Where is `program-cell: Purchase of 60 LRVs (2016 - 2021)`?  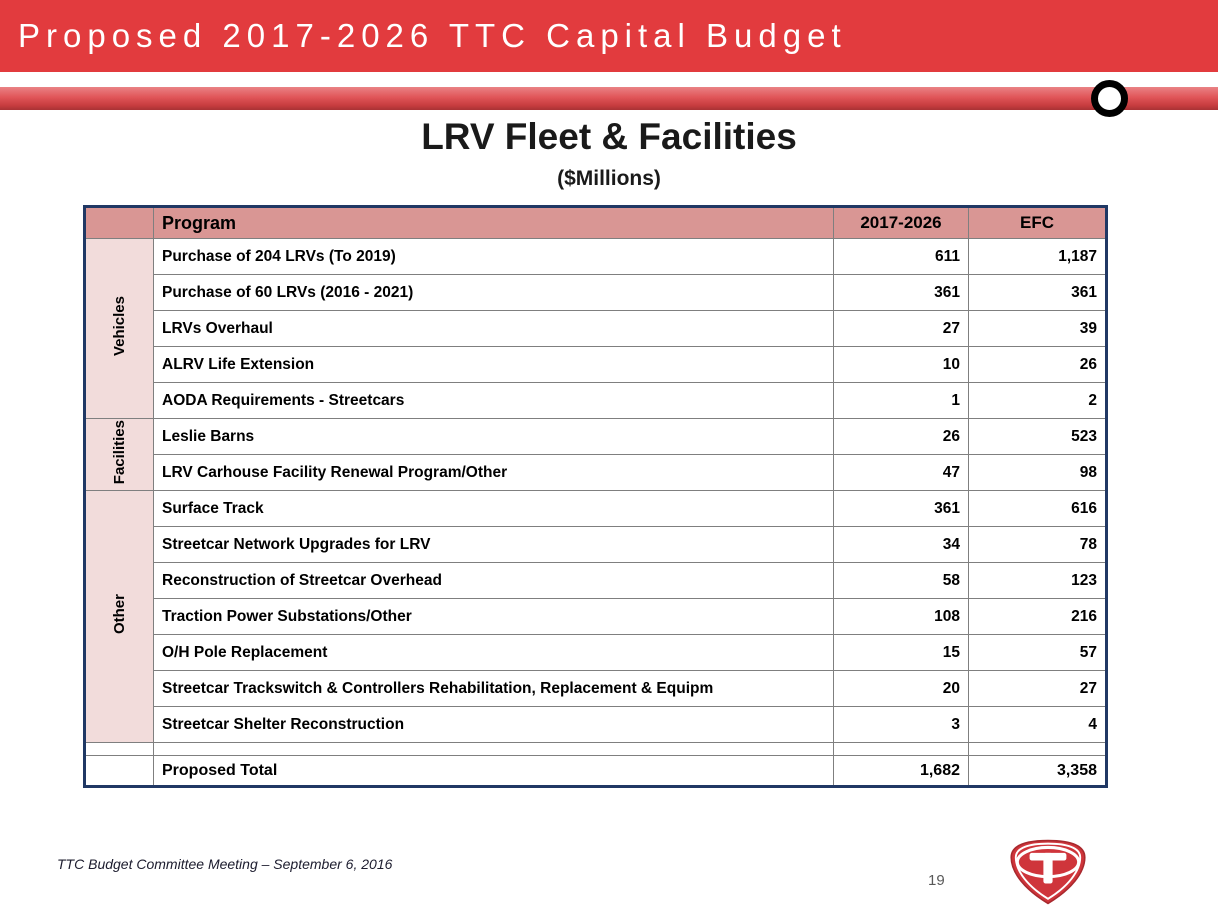 program-cell: Purchase of 60 LRVs (2016 - 2021) is located at coordinates (493, 292).